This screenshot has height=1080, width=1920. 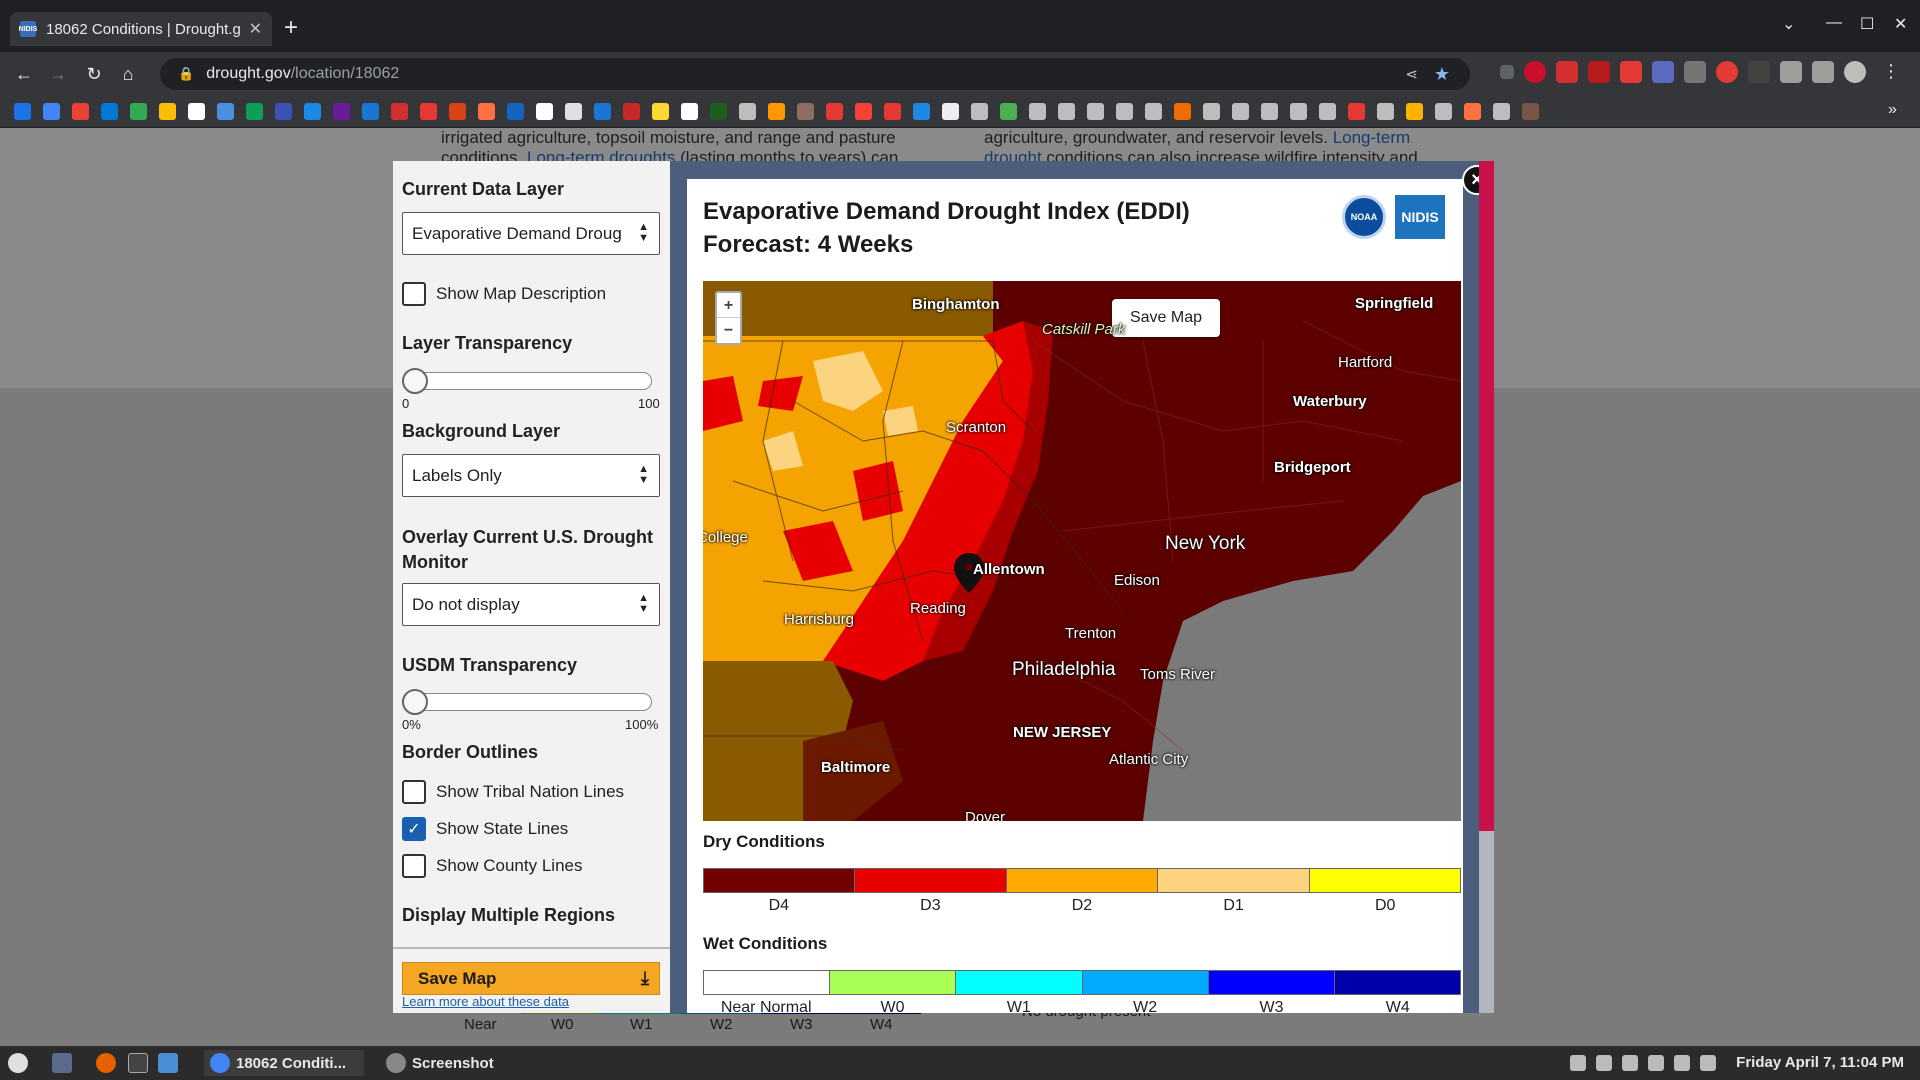 What do you see at coordinates (1892, 109) in the screenshot?
I see `bookmarks-overflow-icon: »` at bounding box center [1892, 109].